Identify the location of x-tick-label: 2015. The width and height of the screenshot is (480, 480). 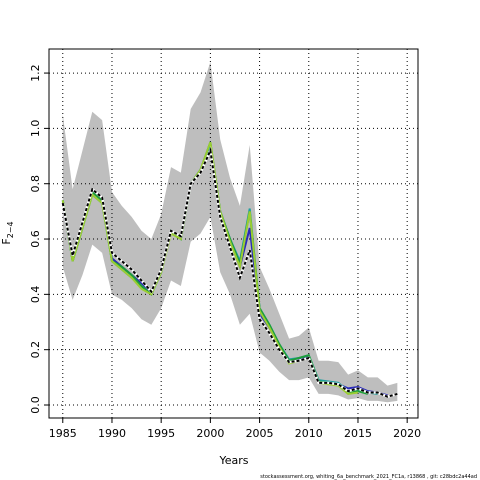
(358, 433).